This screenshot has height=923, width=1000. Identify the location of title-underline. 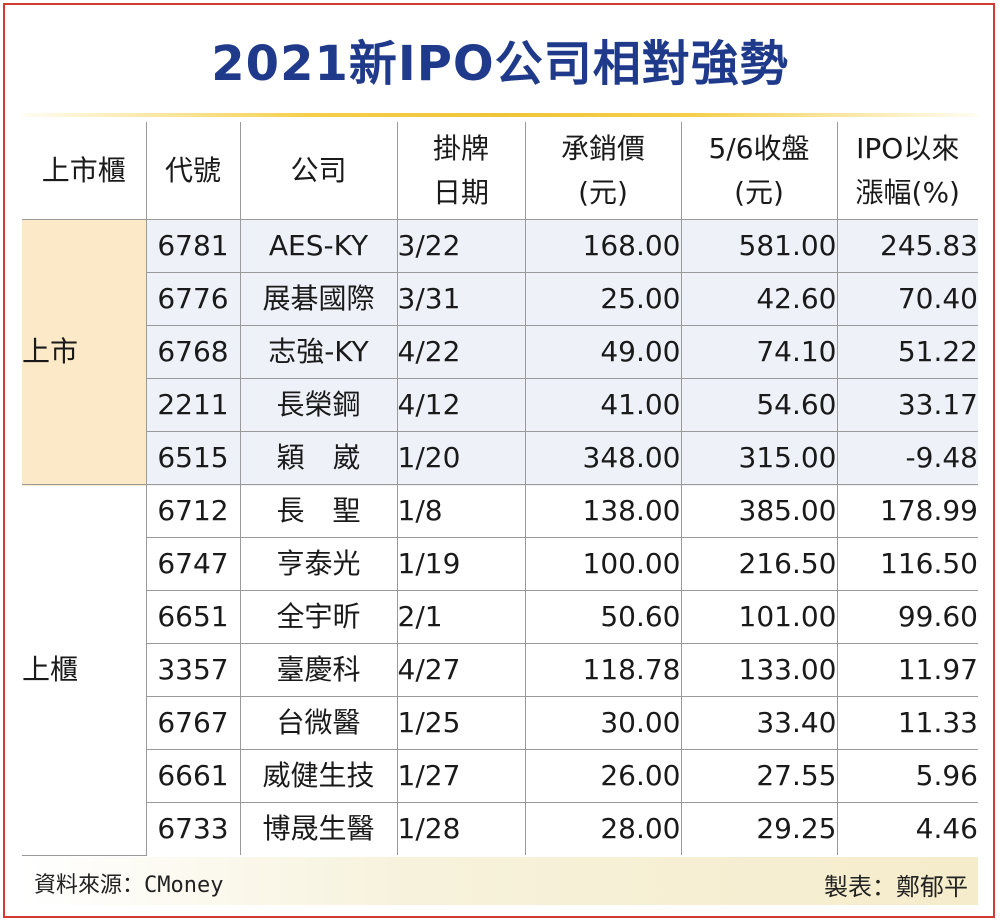
(500, 115).